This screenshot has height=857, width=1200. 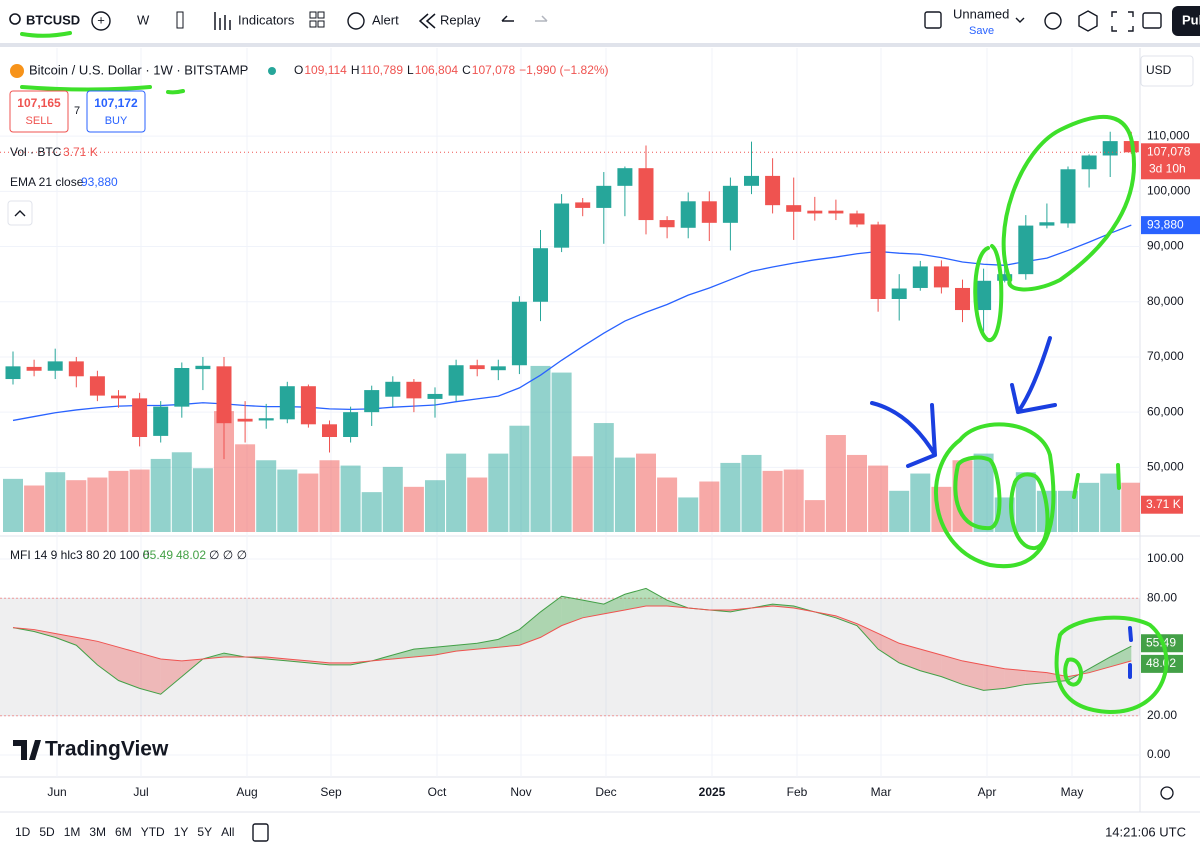 I want to click on date-range-icon, so click(x=260, y=832).